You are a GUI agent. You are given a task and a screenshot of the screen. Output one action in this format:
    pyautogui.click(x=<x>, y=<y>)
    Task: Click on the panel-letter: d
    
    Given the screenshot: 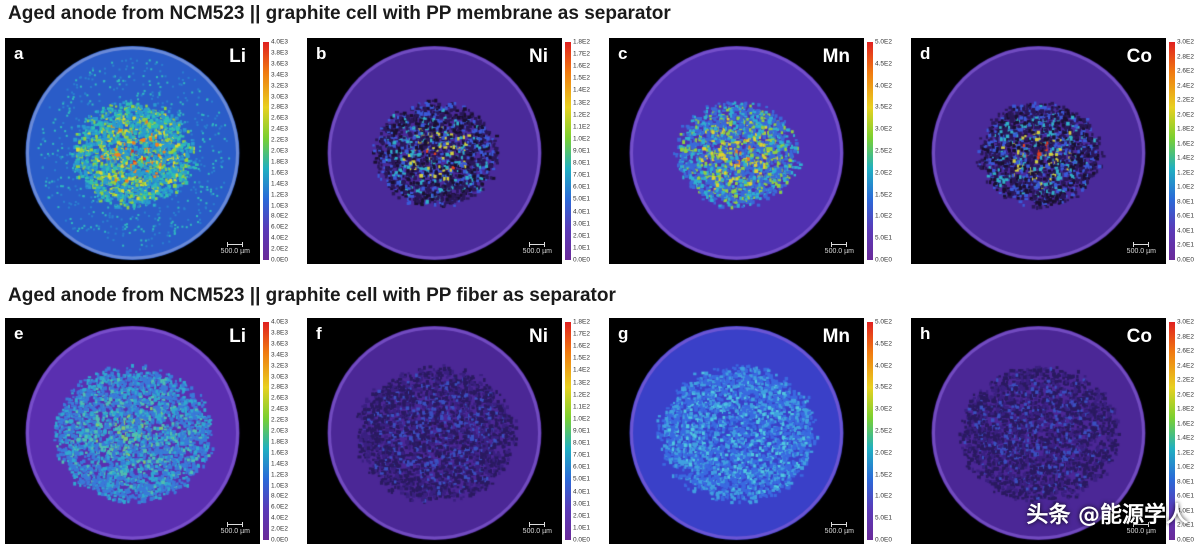 What is the action you would take?
    pyautogui.click(x=925, y=53)
    